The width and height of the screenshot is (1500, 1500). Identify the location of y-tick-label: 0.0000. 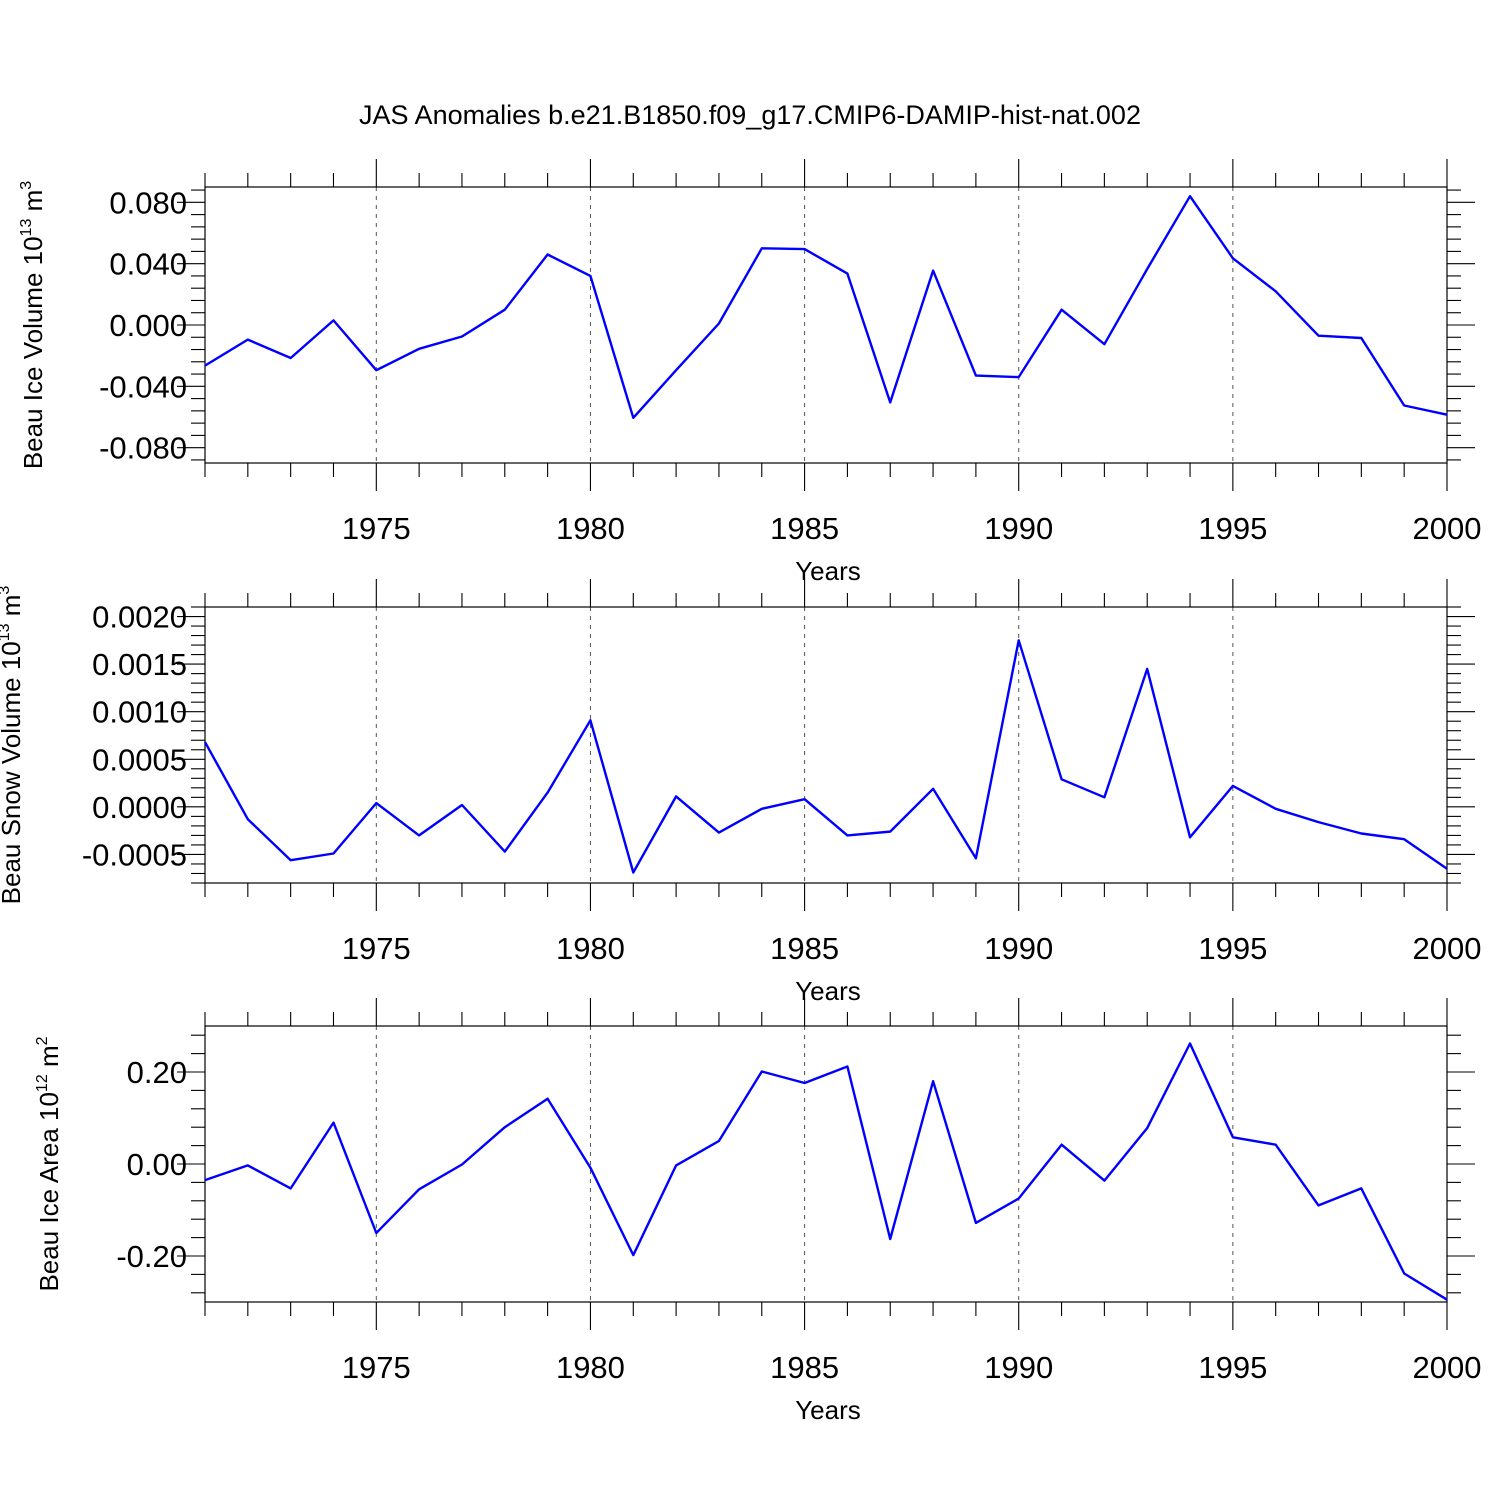
(139, 807).